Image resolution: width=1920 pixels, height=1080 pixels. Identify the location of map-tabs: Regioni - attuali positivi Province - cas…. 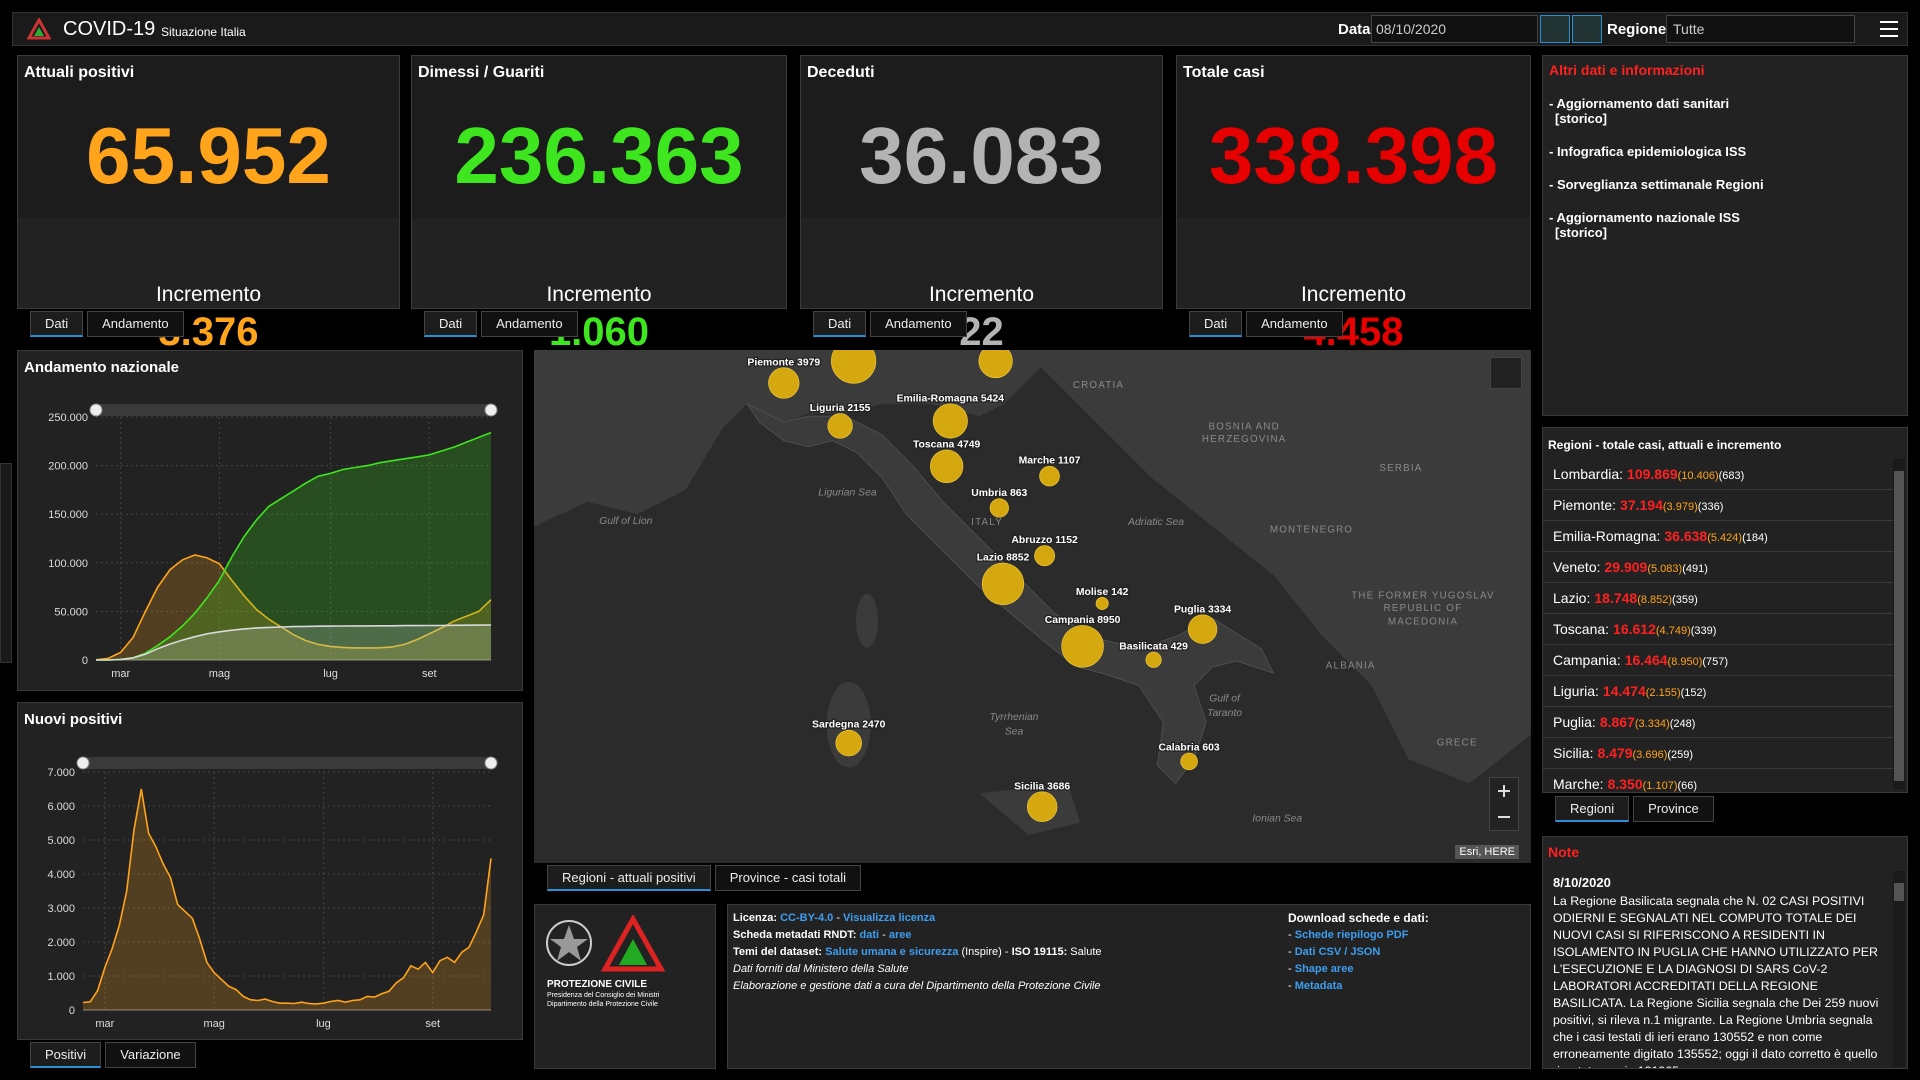
(704, 878).